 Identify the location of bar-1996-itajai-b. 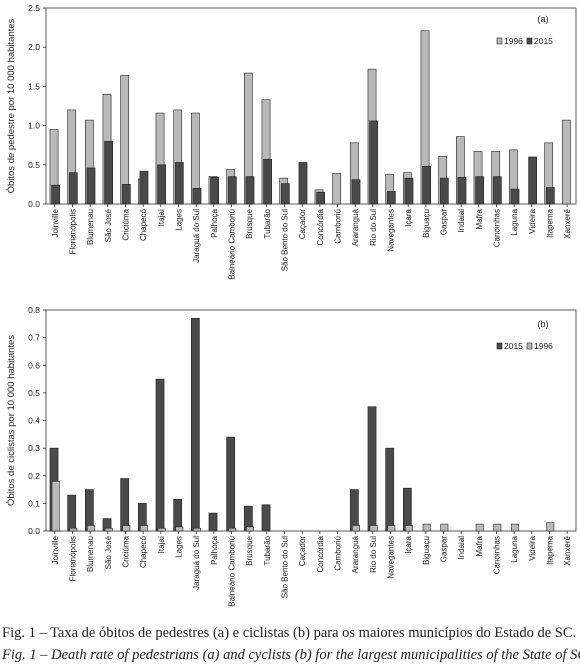
(161, 529).